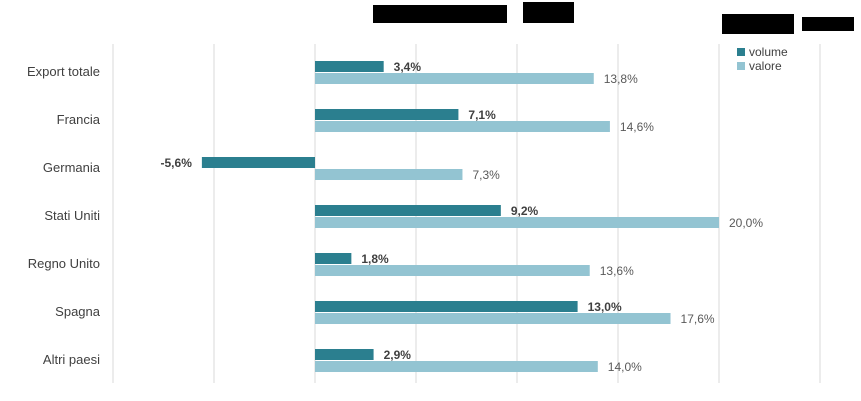 Image resolution: width=861 pixels, height=401 pixels. I want to click on legend-label-valore: valore, so click(765, 66).